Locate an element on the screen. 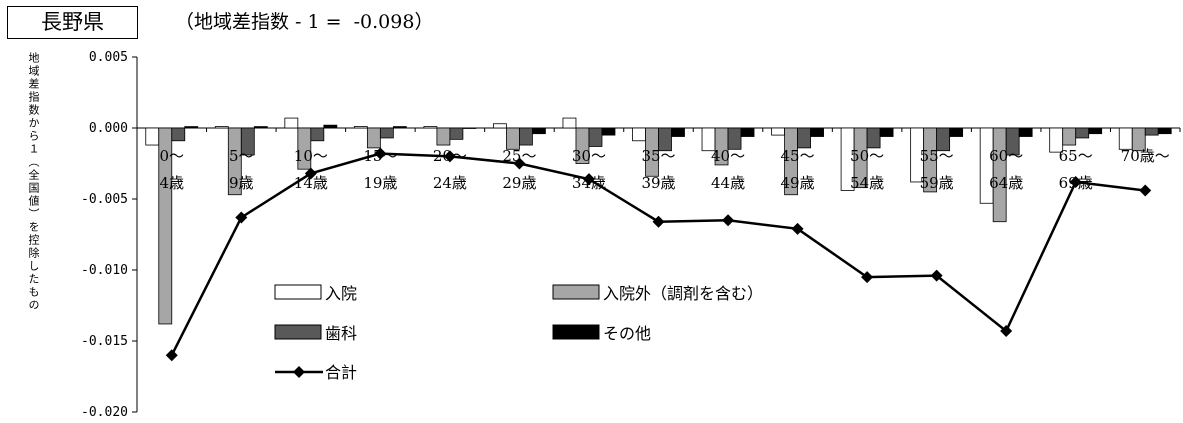  legend-label: その他 is located at coordinates (627, 333).